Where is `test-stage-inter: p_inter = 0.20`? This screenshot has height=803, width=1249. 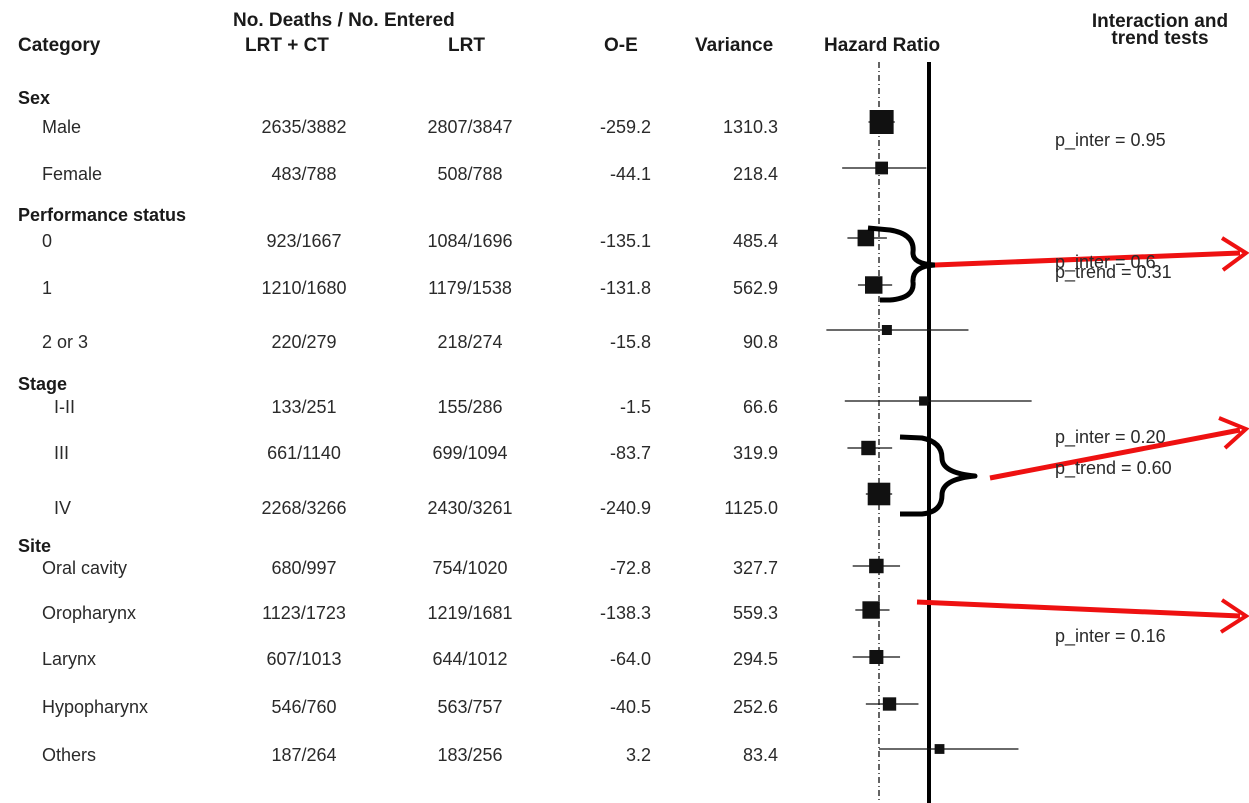 test-stage-inter: p_inter = 0.20 is located at coordinates (1110, 437).